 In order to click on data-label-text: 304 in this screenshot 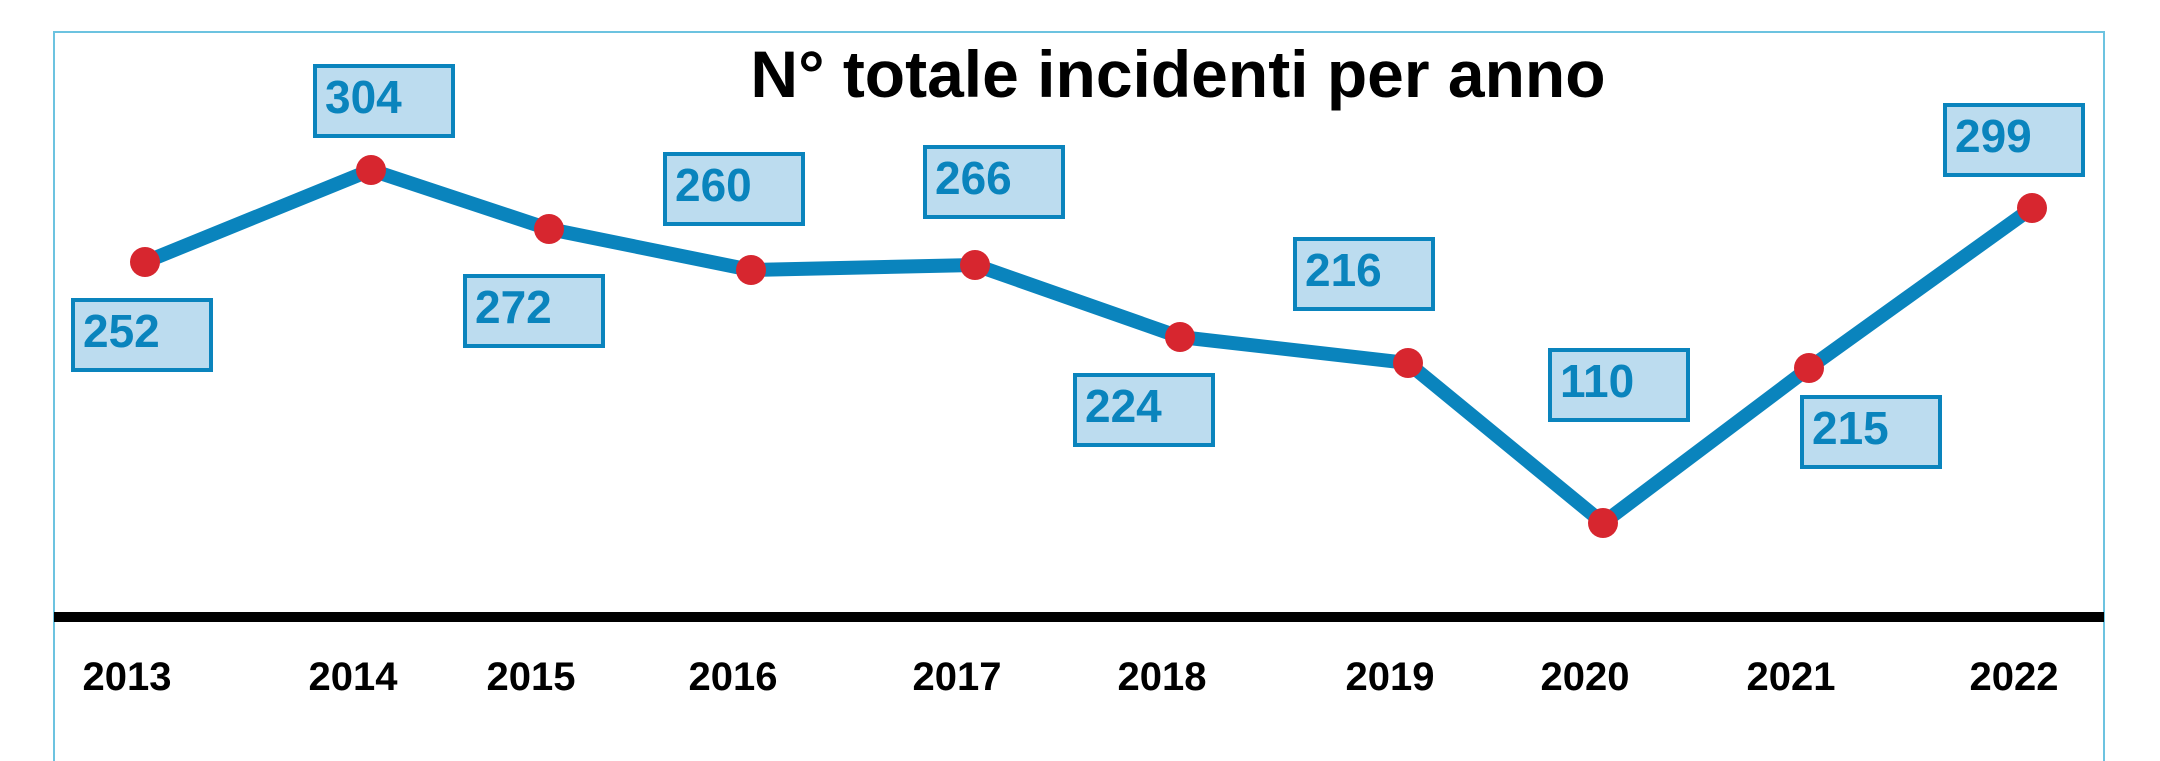, I will do `click(363, 97)`.